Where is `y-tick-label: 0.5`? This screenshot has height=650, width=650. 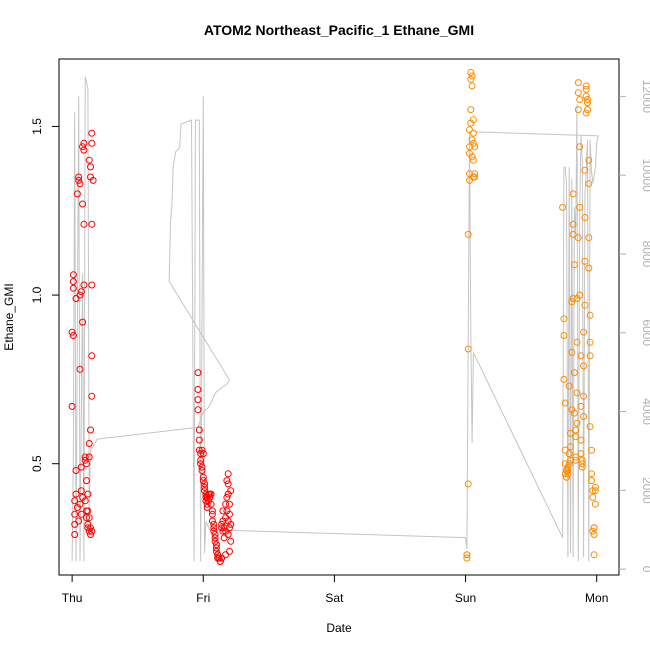 y-tick-label: 0.5 is located at coordinates (37, 463).